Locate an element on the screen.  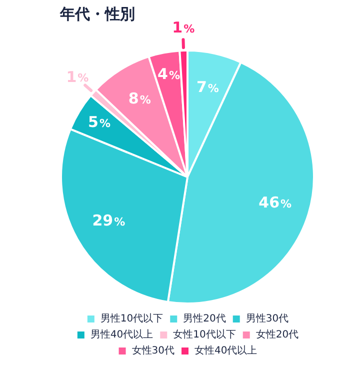
legend-label: 女性20代 is located at coordinates (277, 334).